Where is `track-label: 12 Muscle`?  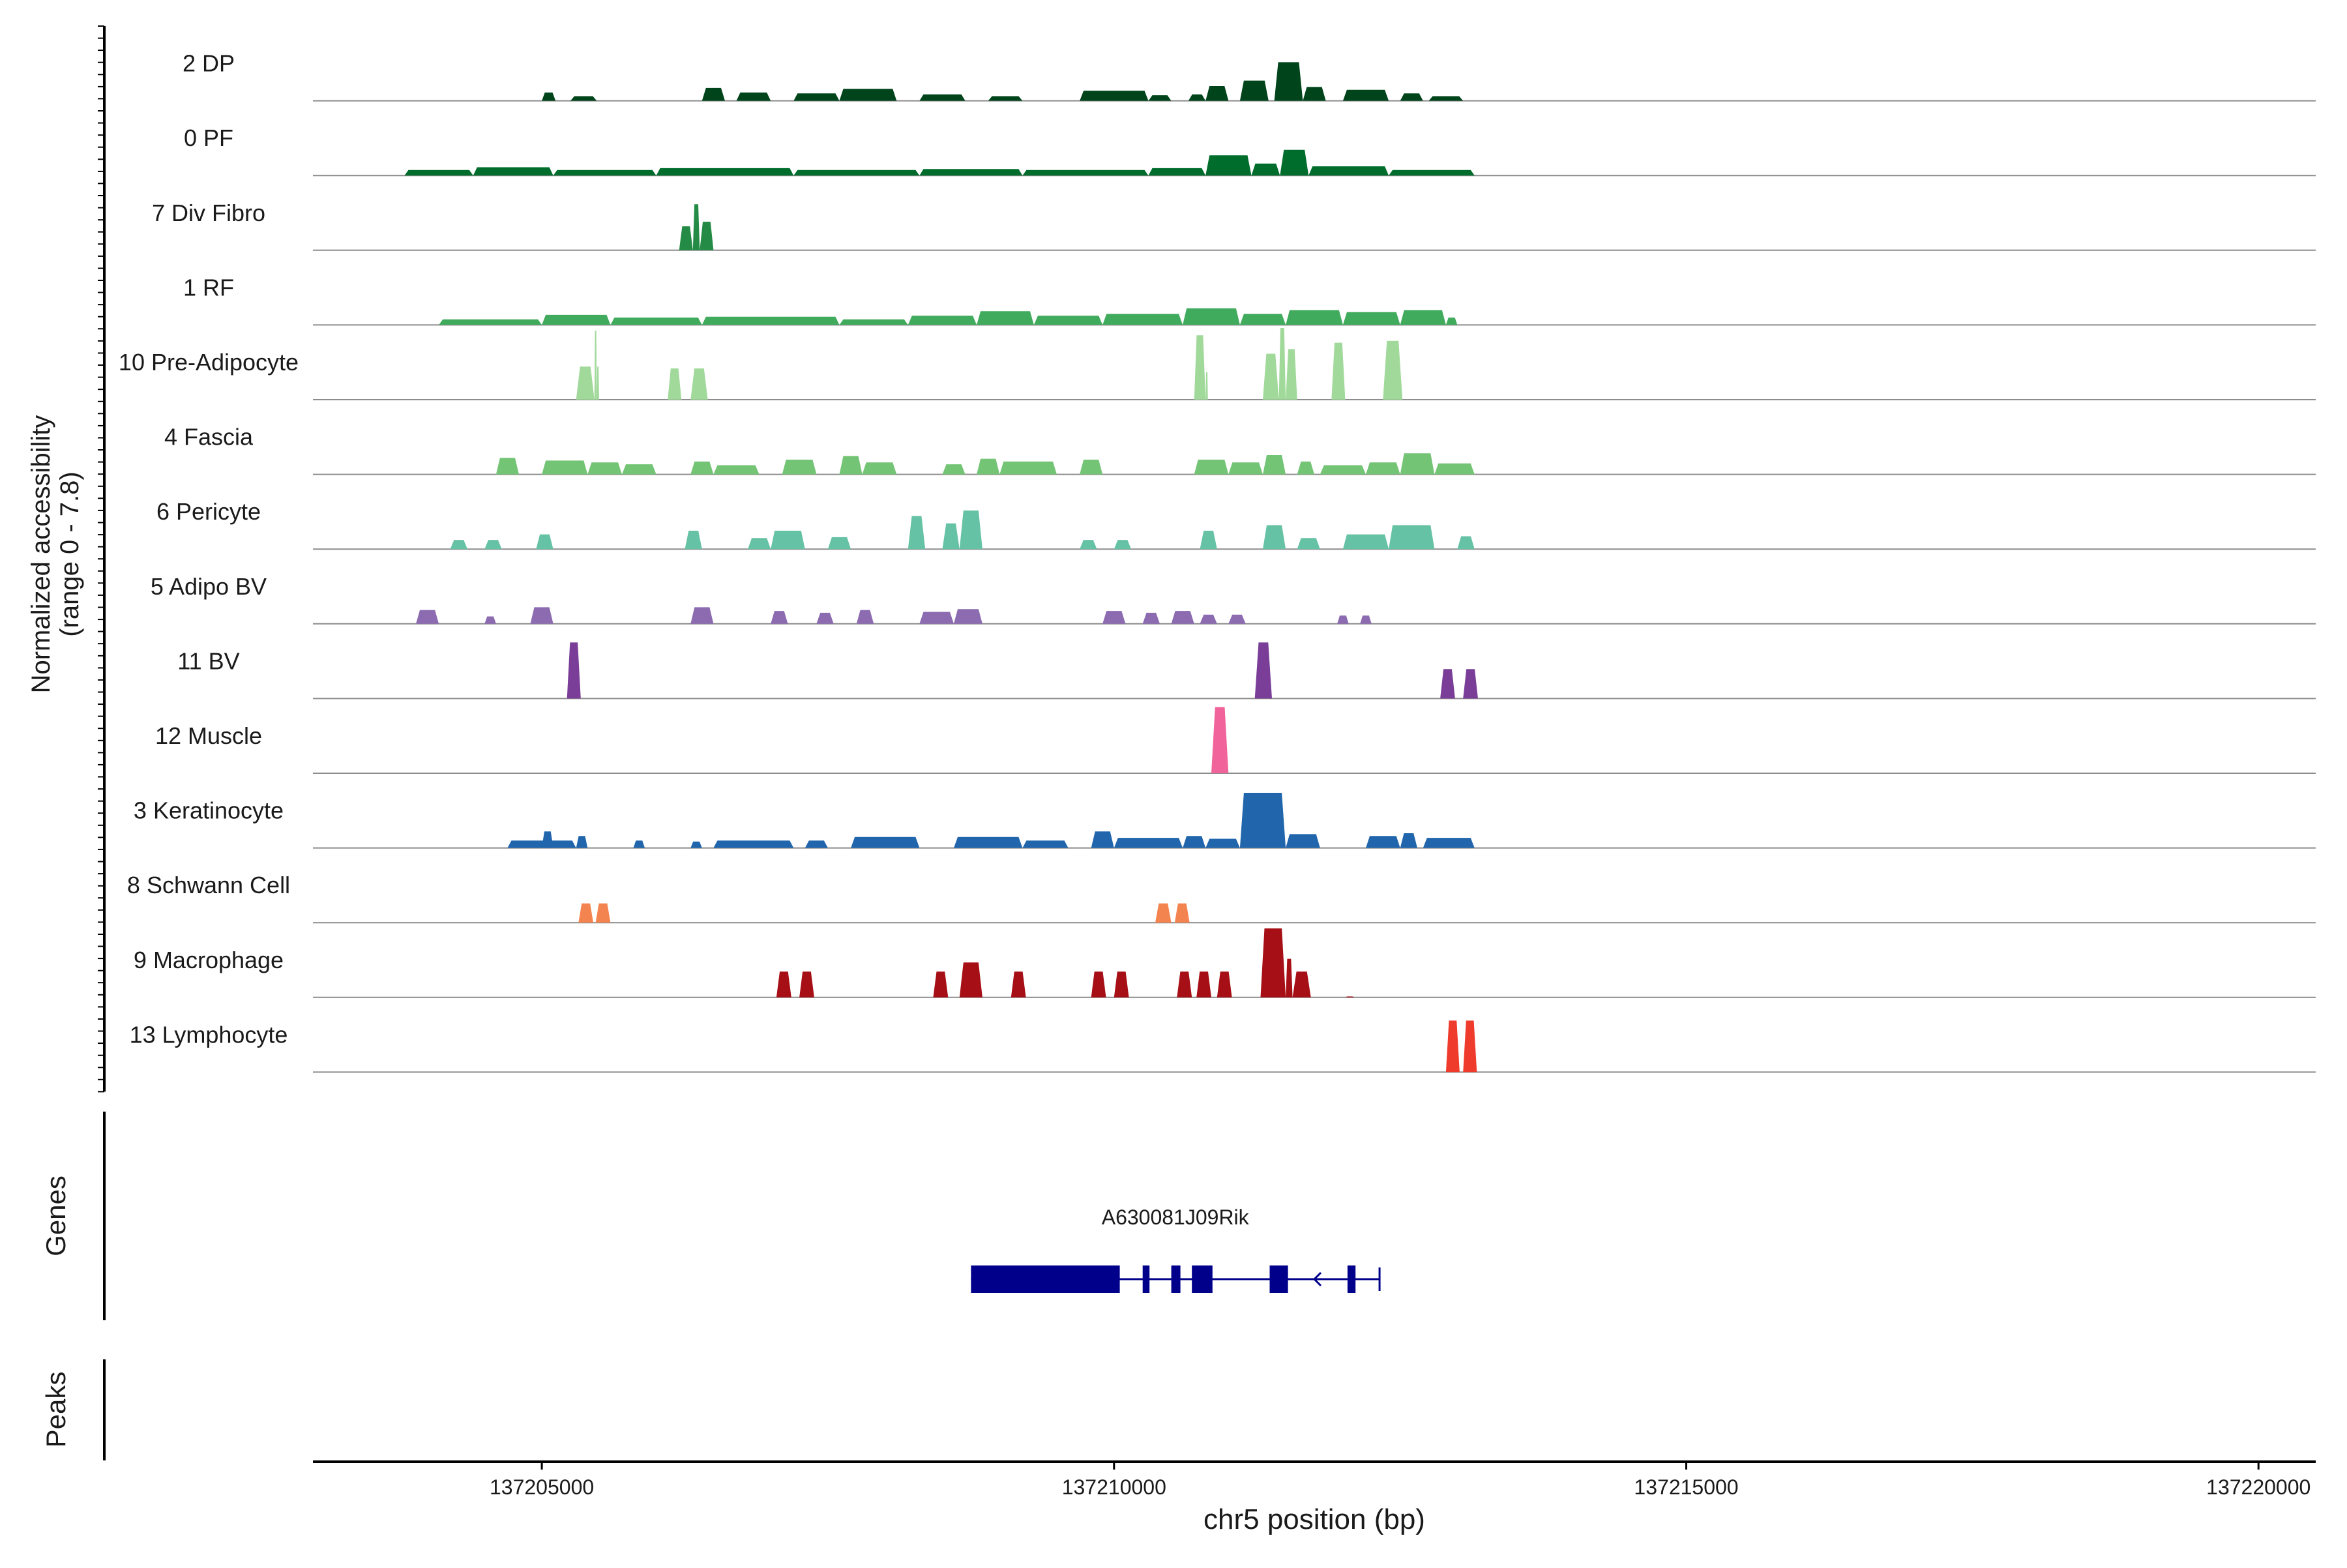
track-label: 12 Muscle is located at coordinates (208, 735).